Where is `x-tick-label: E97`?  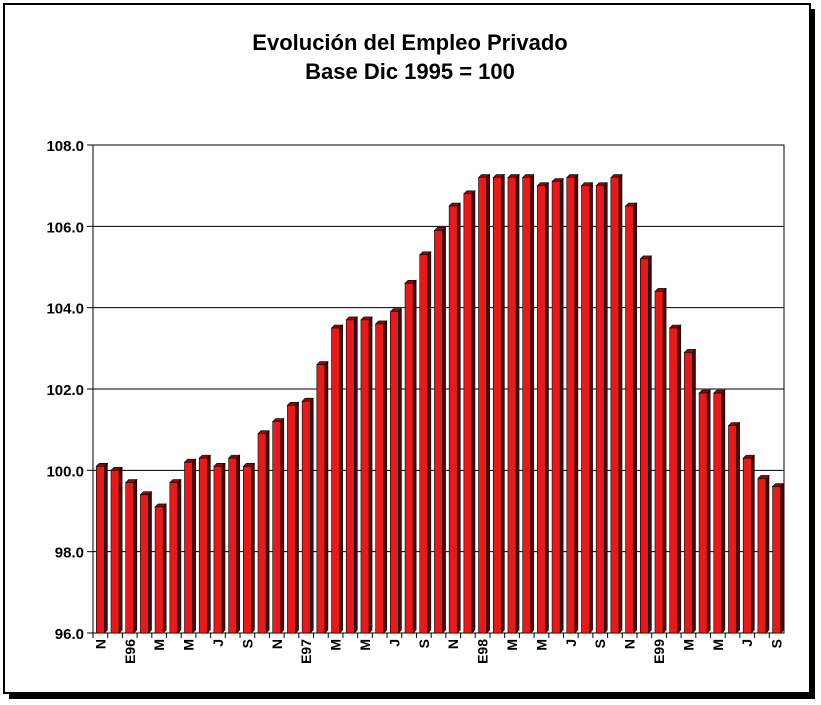
x-tick-label: E97 is located at coordinates (306, 651).